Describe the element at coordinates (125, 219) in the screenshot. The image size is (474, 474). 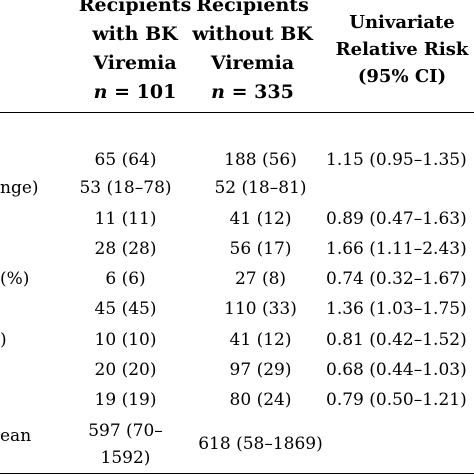
I see `cell-with-bk: 11 (11)` at that location.